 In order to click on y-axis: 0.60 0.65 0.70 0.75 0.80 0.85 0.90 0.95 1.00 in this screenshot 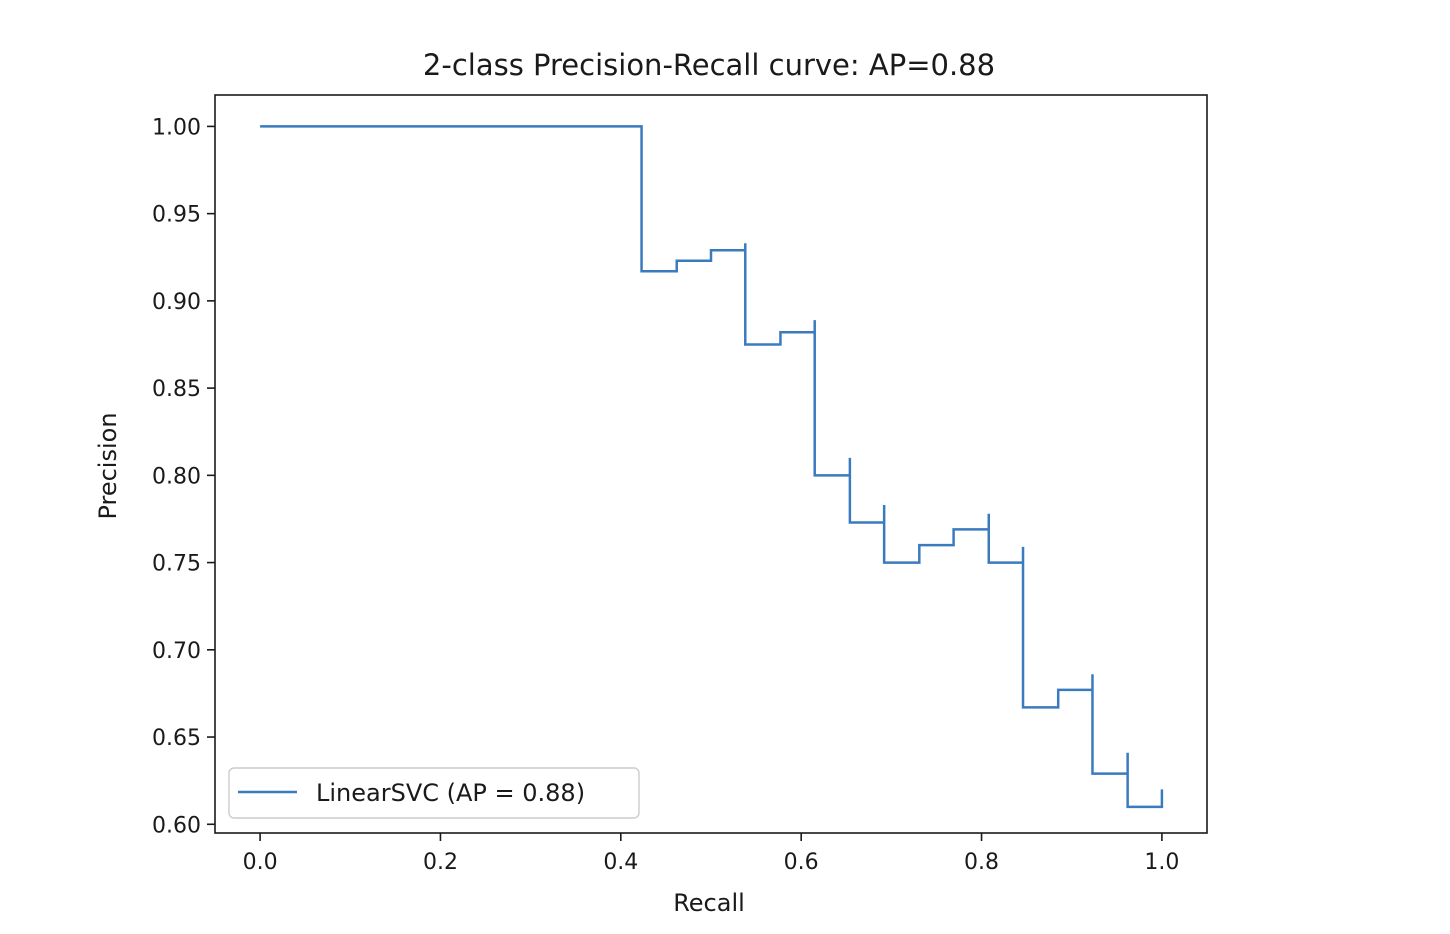, I will do `click(183, 476)`.